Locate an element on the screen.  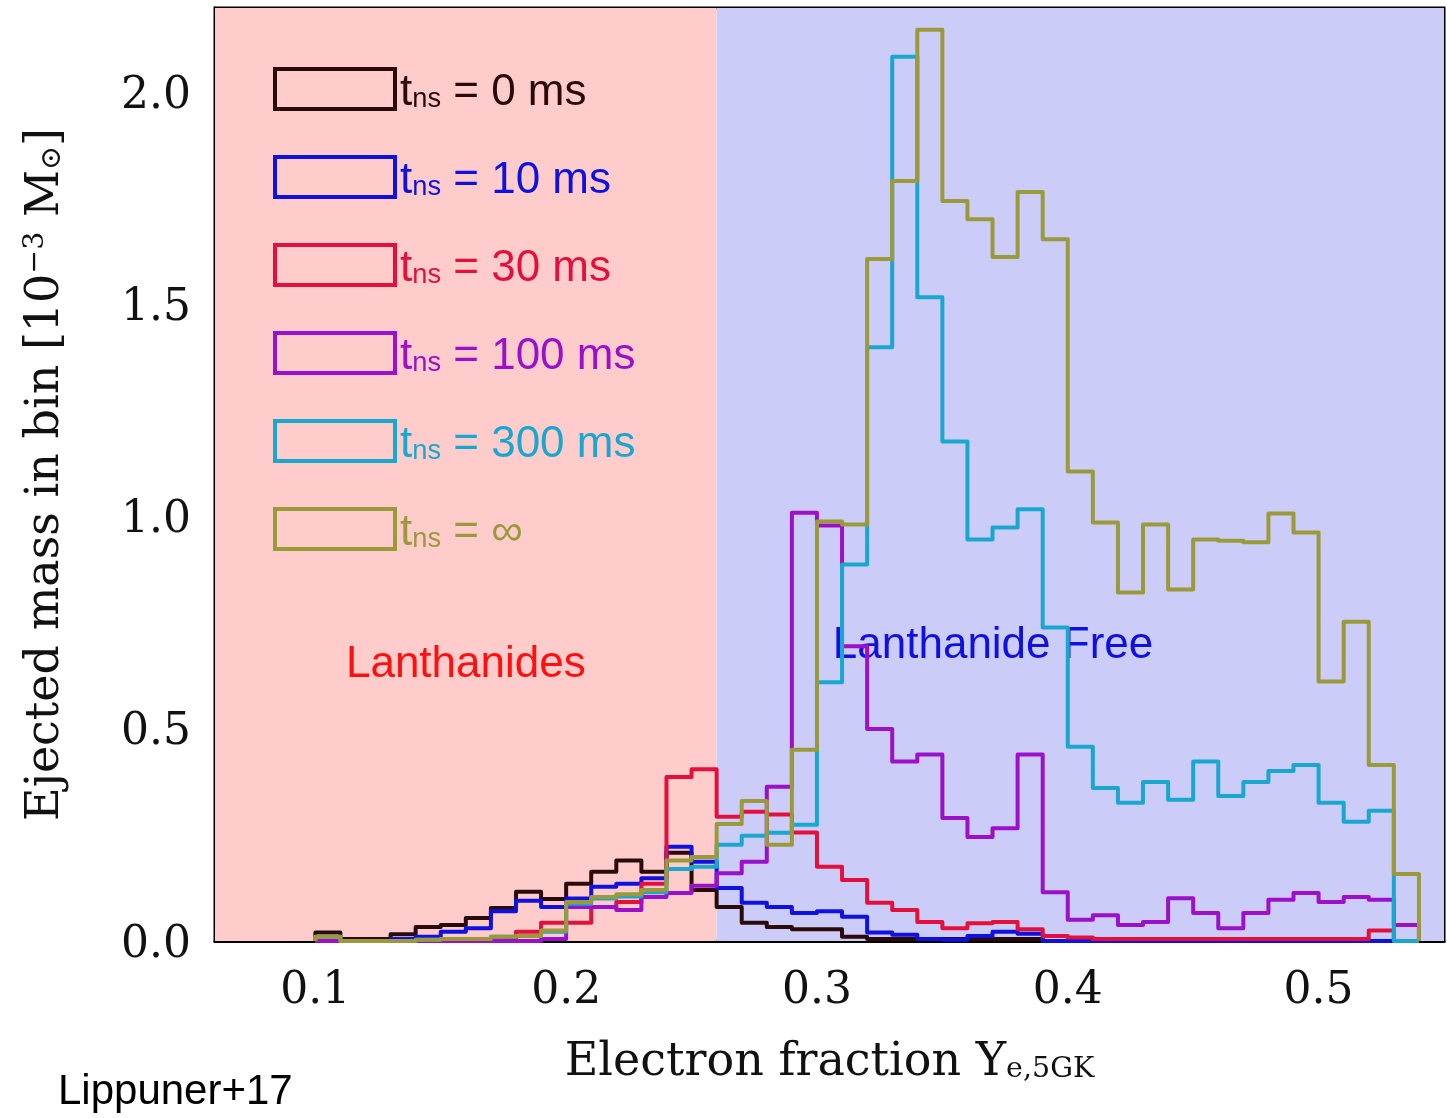
x-tick-label: 0.3 is located at coordinates (816, 987).